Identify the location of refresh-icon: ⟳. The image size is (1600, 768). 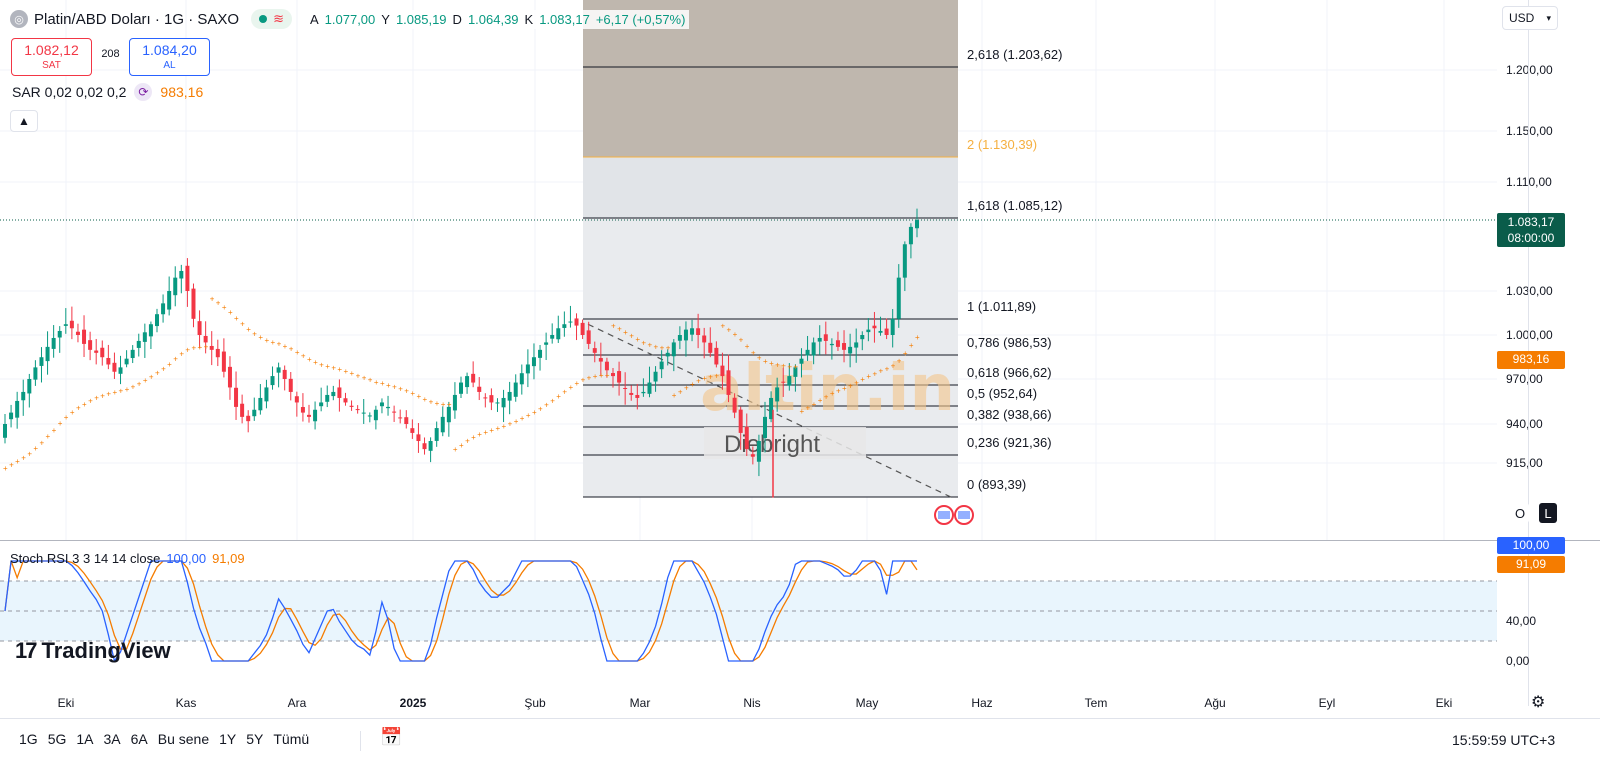
(143, 92).